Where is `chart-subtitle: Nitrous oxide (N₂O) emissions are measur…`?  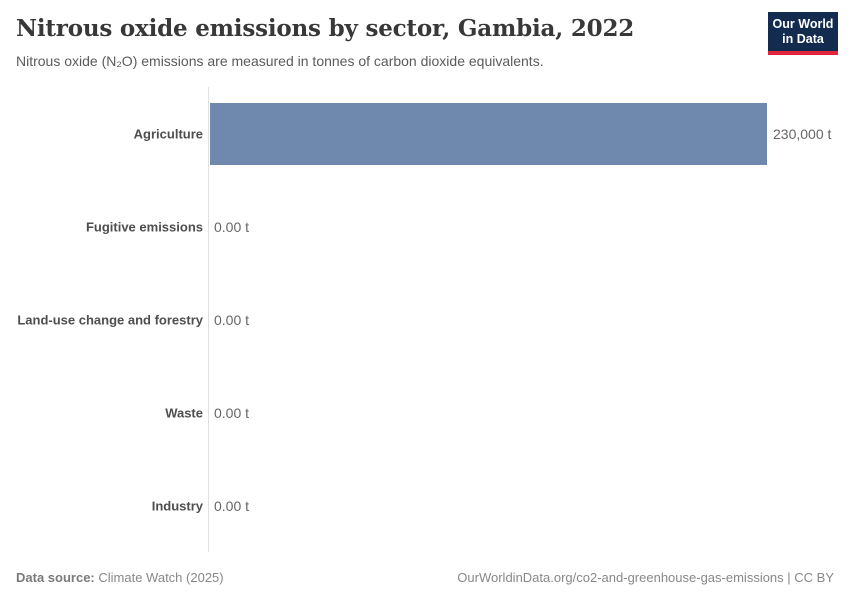 chart-subtitle: Nitrous oxide (N₂O) emissions are measur… is located at coordinates (280, 60).